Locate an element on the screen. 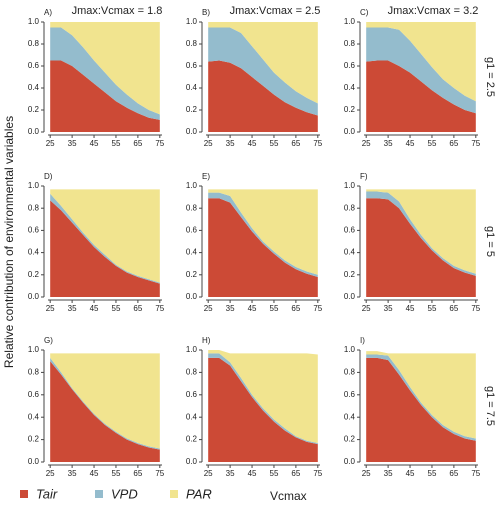 The height and width of the screenshot is (515, 500). legend-label: PAR is located at coordinates (199, 493).